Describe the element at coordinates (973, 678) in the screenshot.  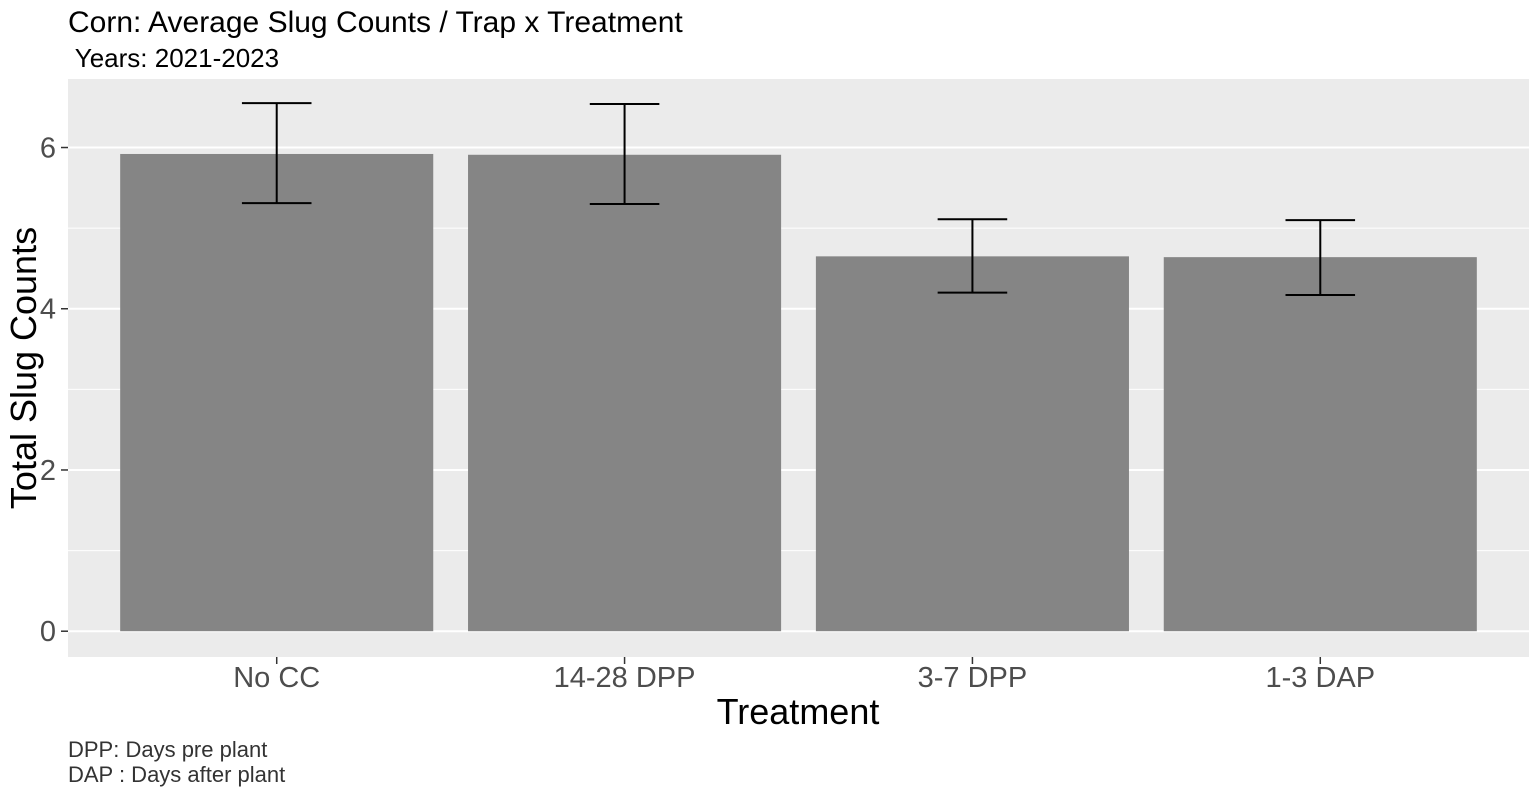
I see `x-tick-label: 3-7 DPP` at that location.